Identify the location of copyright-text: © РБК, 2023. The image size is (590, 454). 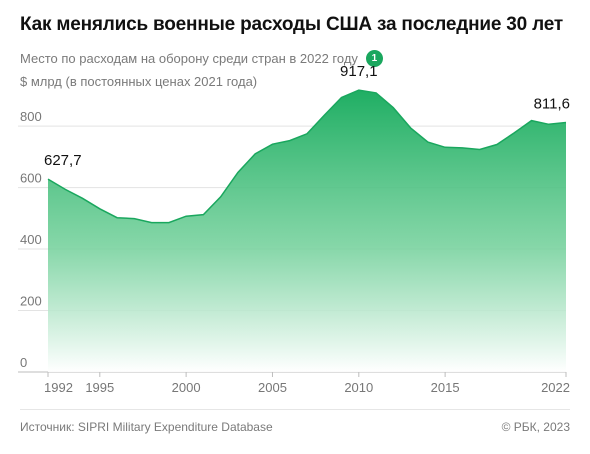
(535, 427).